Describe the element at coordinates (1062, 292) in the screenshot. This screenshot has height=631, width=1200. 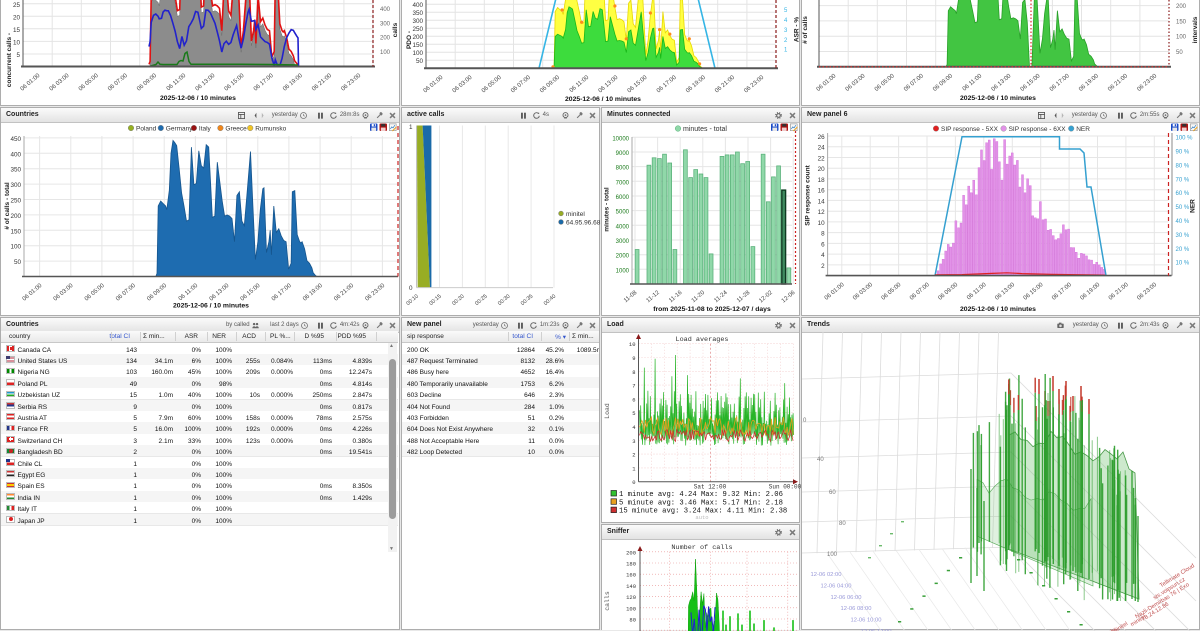
I see `svg-text: 06 17:00` at that location.